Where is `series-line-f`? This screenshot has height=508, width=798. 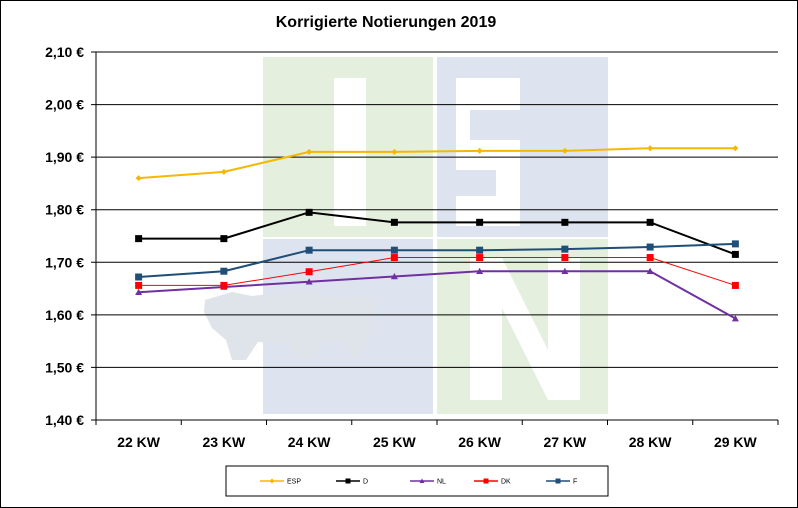
series-line-f is located at coordinates (437, 260).